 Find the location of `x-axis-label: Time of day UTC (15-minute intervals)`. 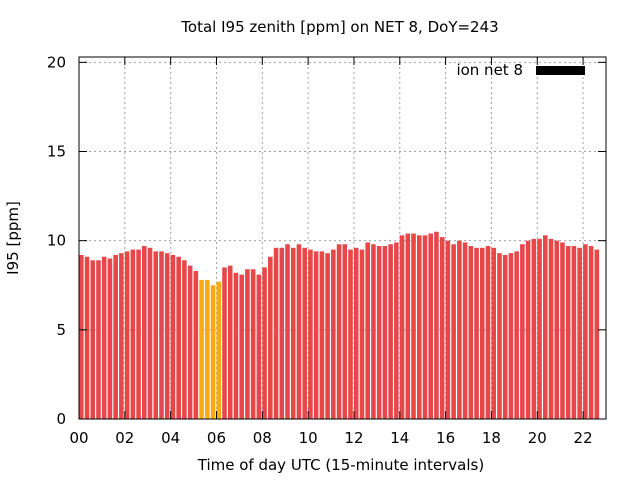

x-axis-label: Time of day UTC (15-minute intervals) is located at coordinates (340, 465).